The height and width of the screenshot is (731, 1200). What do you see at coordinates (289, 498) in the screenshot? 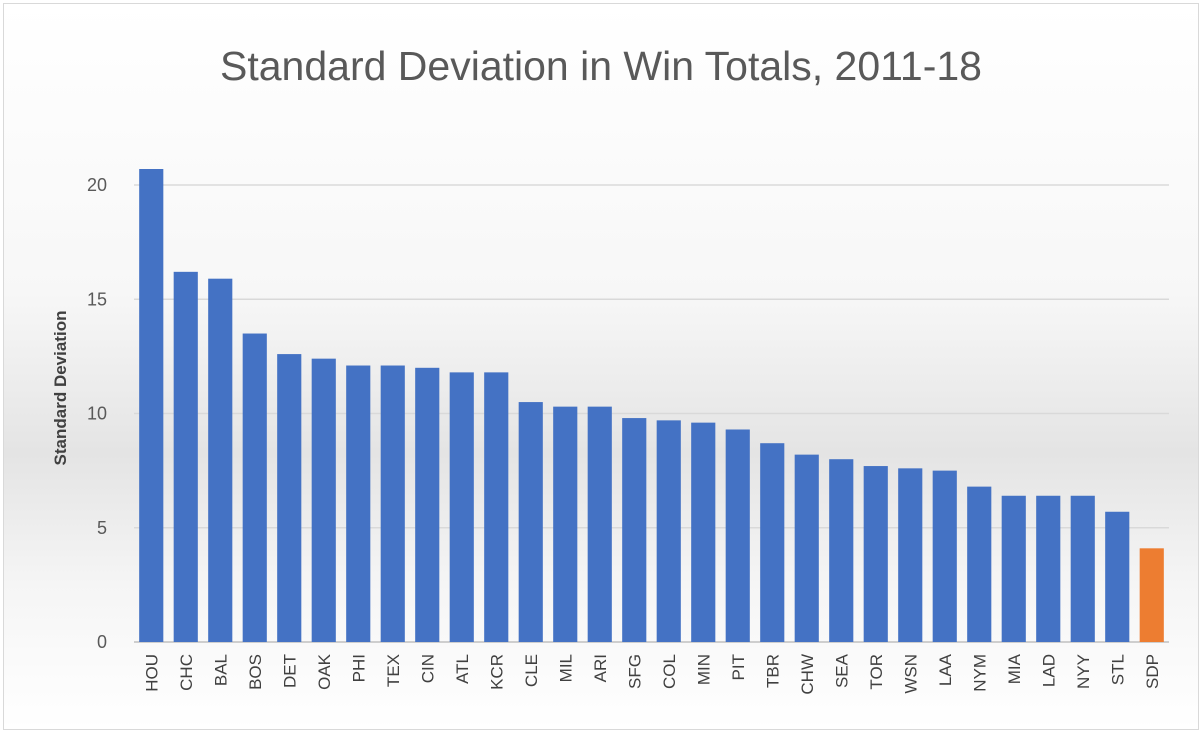
I see `bar-det` at bounding box center [289, 498].